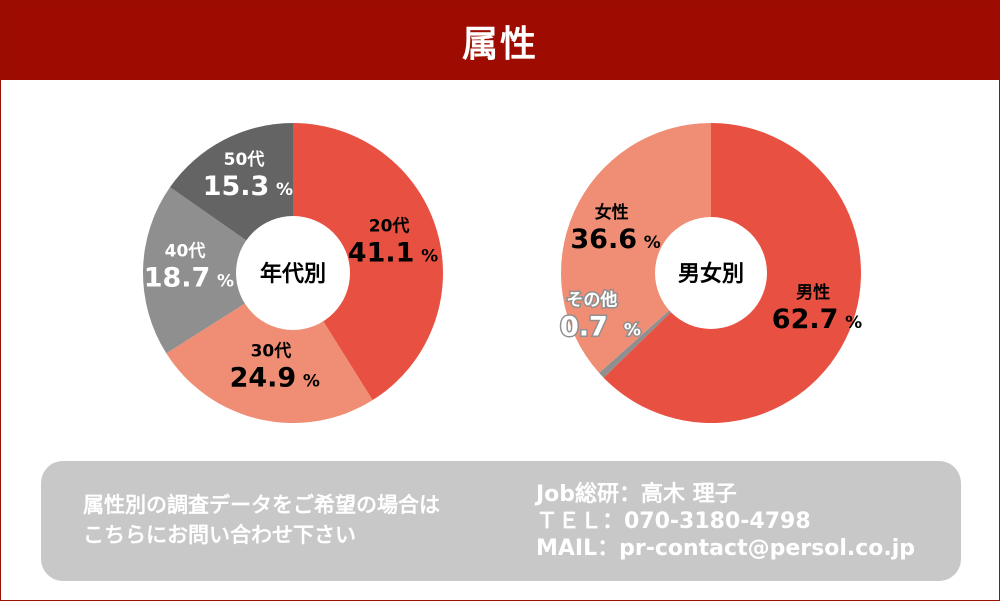 The width and height of the screenshot is (1000, 601). I want to click on contact-tel: ＴＥＬ：070-3180-4798, so click(673, 521).